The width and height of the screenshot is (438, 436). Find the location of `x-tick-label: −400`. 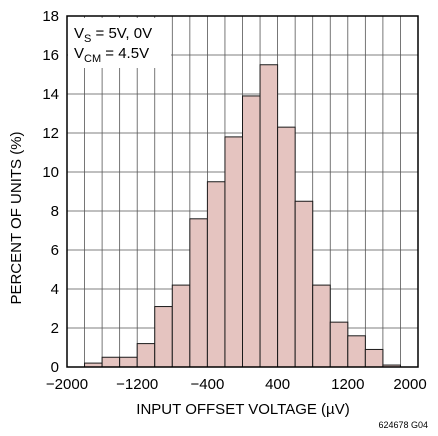

x-tick-label: −400 is located at coordinates (208, 384).